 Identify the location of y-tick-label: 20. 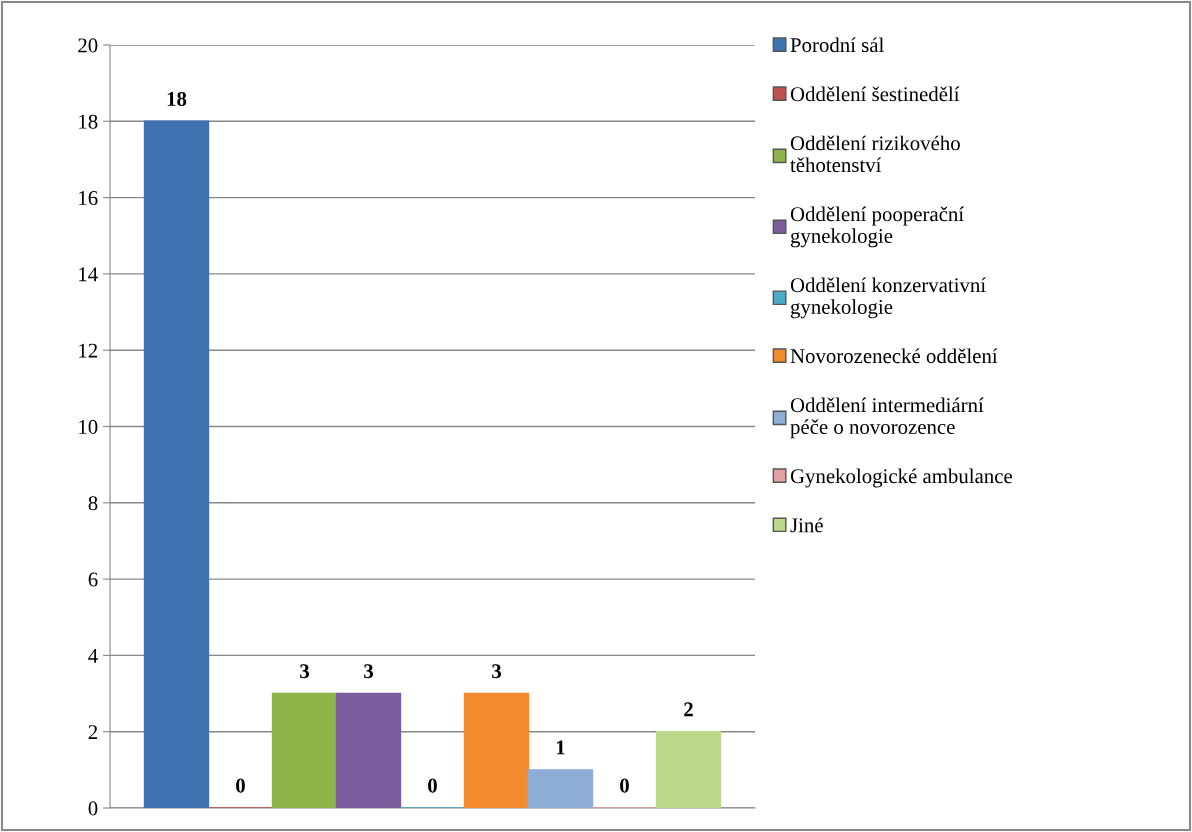
(88, 45).